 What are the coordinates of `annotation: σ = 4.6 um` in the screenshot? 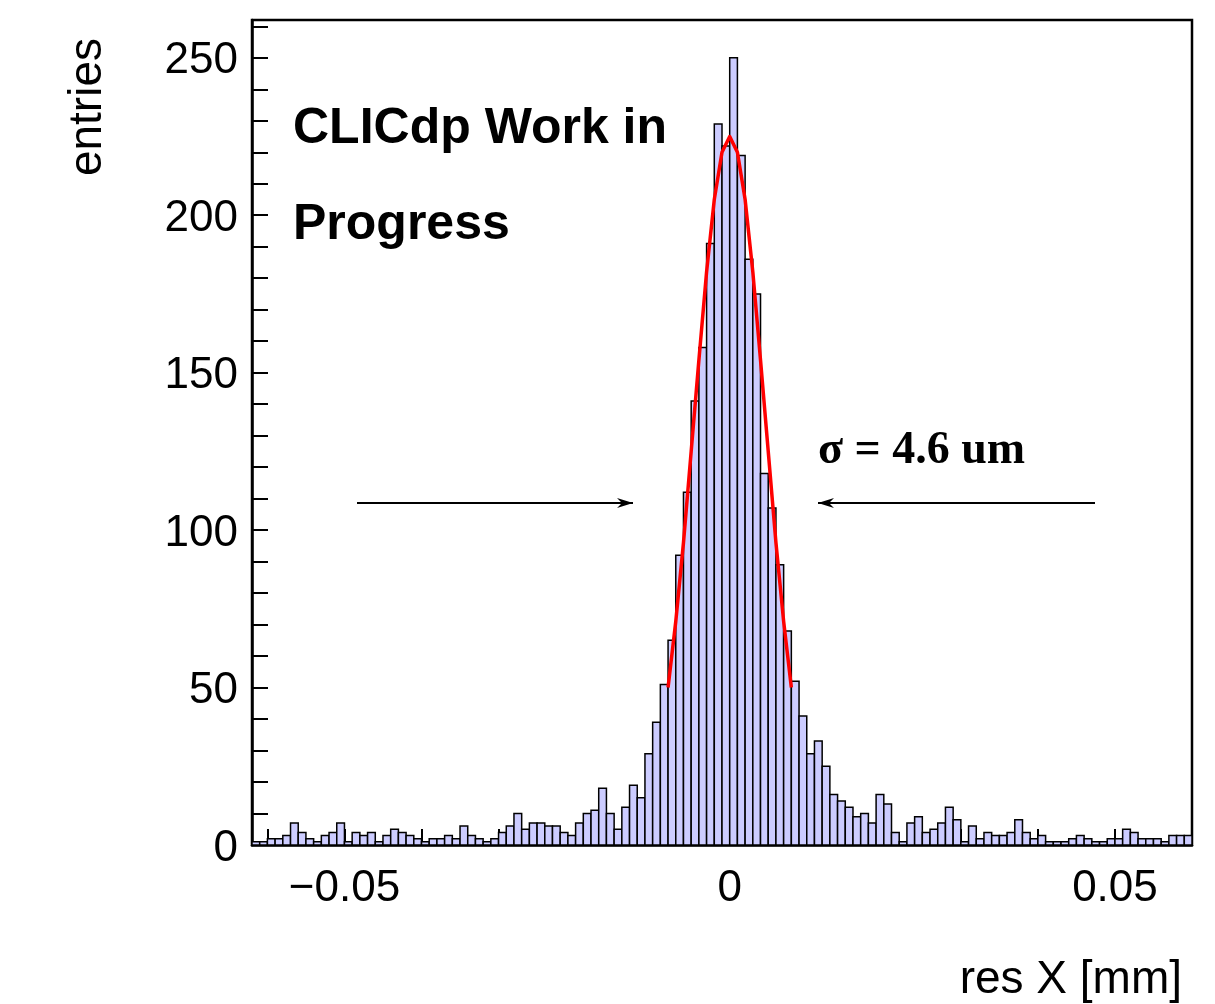 It's located at (922, 447).